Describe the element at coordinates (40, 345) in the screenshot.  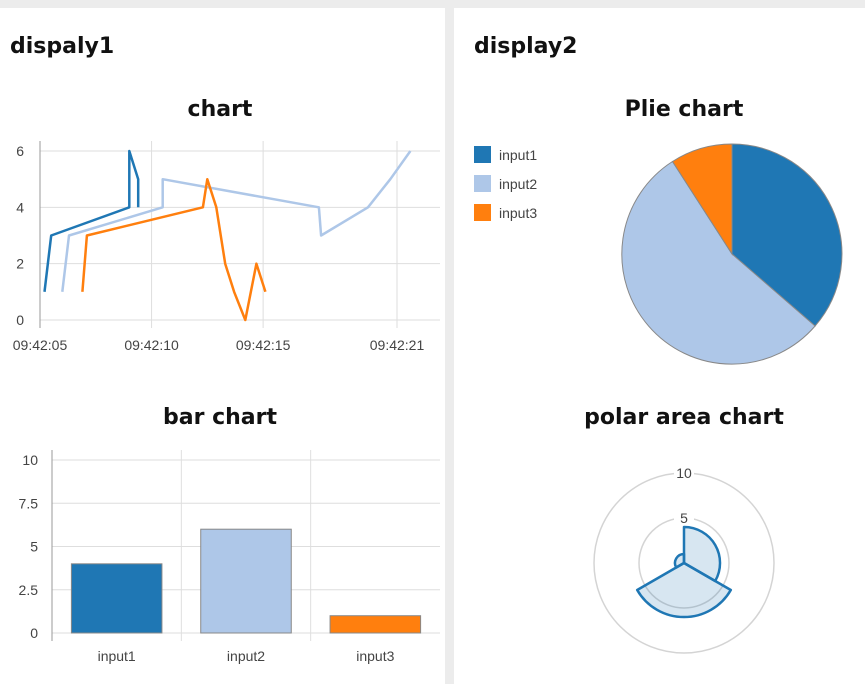
I see `x-tick-label: 09:42:05` at that location.